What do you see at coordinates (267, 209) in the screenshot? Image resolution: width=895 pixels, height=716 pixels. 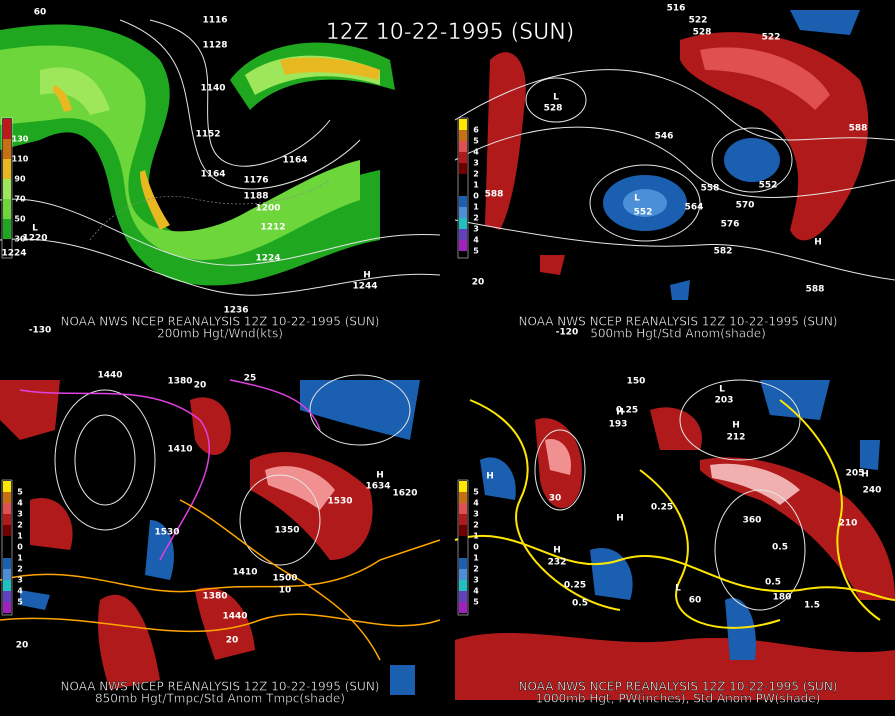 I see `contour-label: 1200` at bounding box center [267, 209].